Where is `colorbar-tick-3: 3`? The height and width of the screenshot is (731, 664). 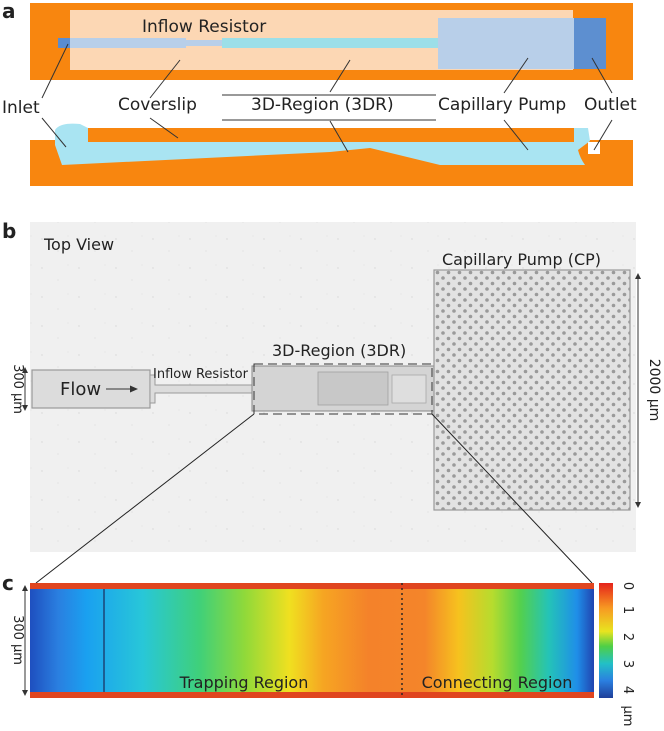
colorbar-tick-3: 3 is located at coordinates (627, 664).